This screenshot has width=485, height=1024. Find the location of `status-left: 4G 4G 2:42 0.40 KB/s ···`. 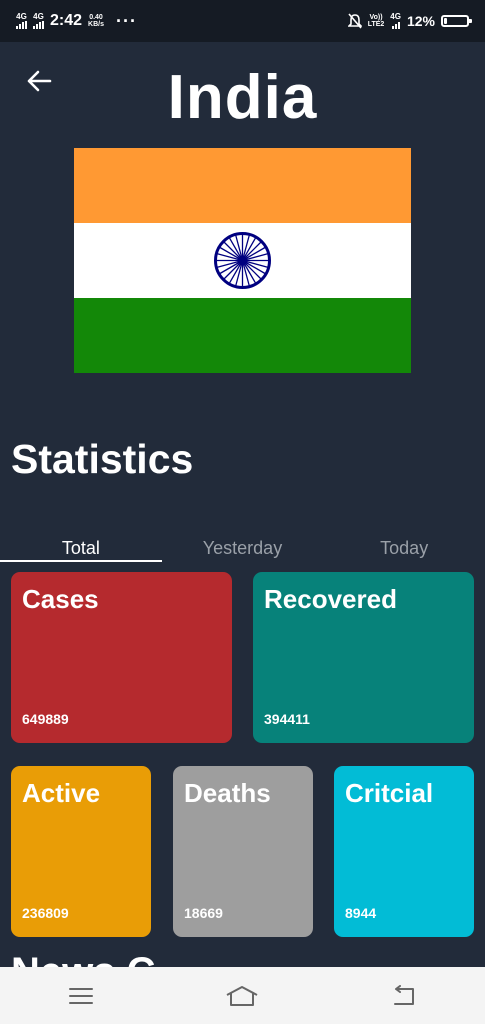

status-left: 4G 4G 2:42 0.40 KB/s ··· is located at coordinates (76, 21).